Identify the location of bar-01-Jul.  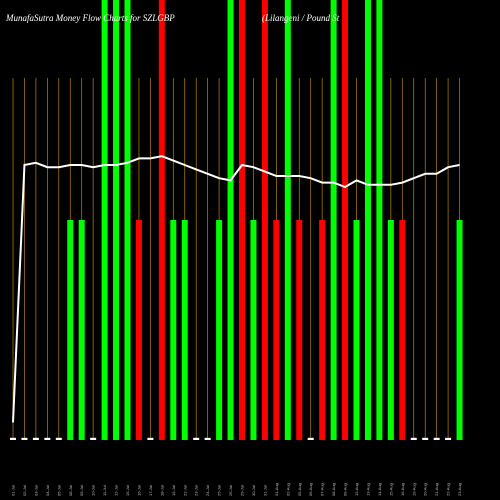
(13, 438).